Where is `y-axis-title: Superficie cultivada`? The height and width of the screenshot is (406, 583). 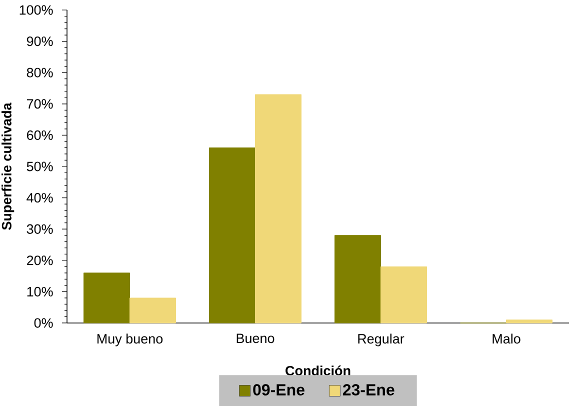 y-axis-title: Superficie cultivada is located at coordinates (8, 166).